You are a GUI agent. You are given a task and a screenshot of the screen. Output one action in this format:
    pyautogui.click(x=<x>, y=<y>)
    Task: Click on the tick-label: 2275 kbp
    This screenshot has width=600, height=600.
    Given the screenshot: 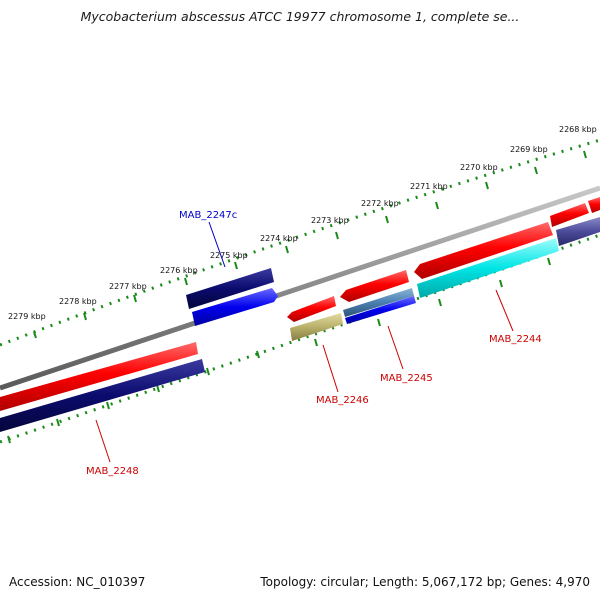 What is the action you would take?
    pyautogui.click(x=229, y=255)
    